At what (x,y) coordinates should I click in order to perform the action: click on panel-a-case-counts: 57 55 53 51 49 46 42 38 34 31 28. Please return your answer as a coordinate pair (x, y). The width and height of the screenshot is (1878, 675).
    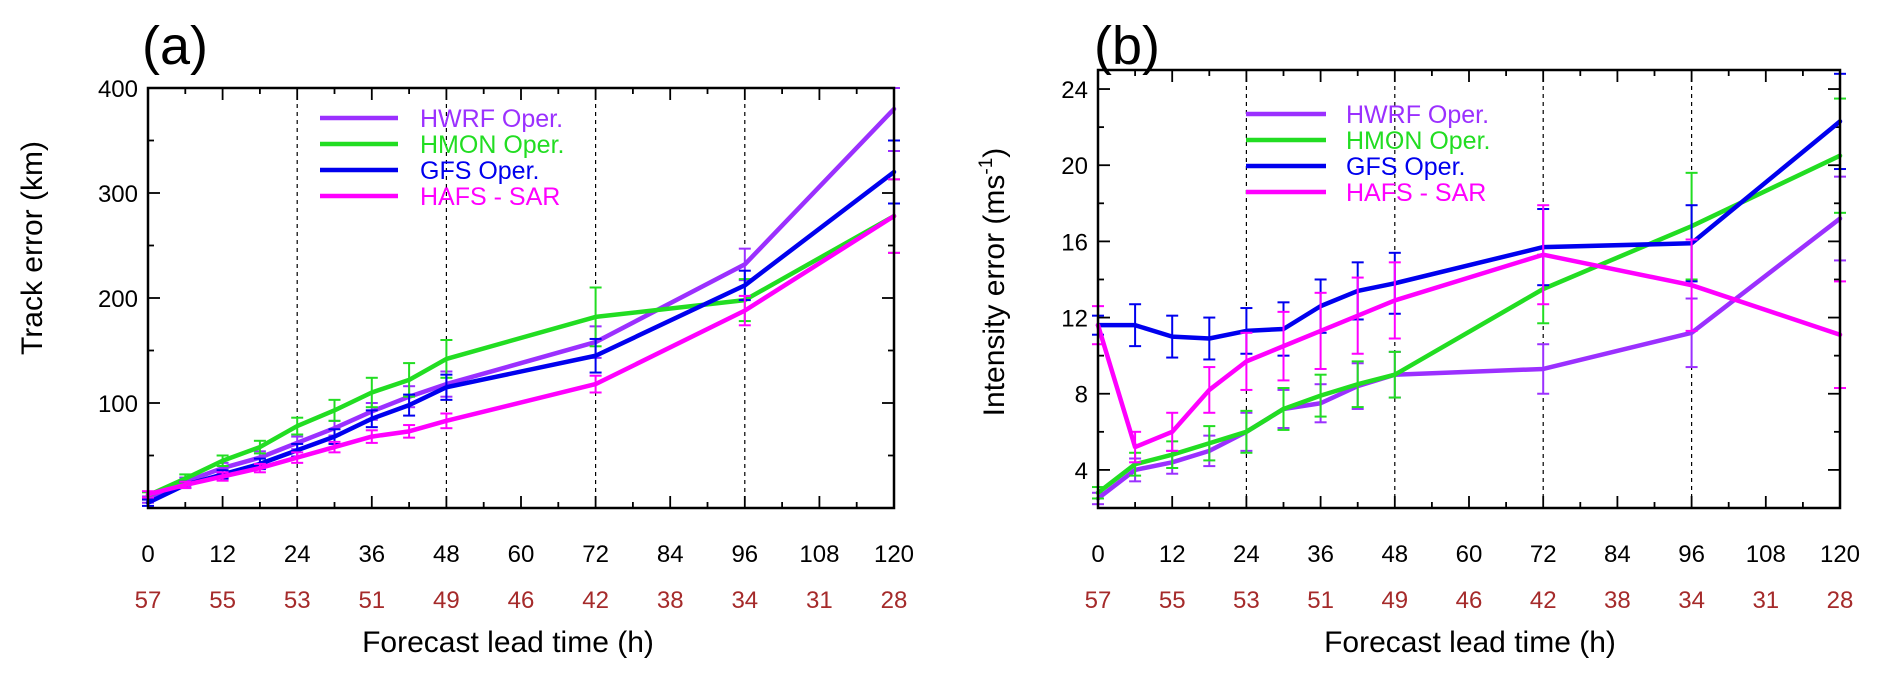
    Looking at the image, I should click on (521, 600).